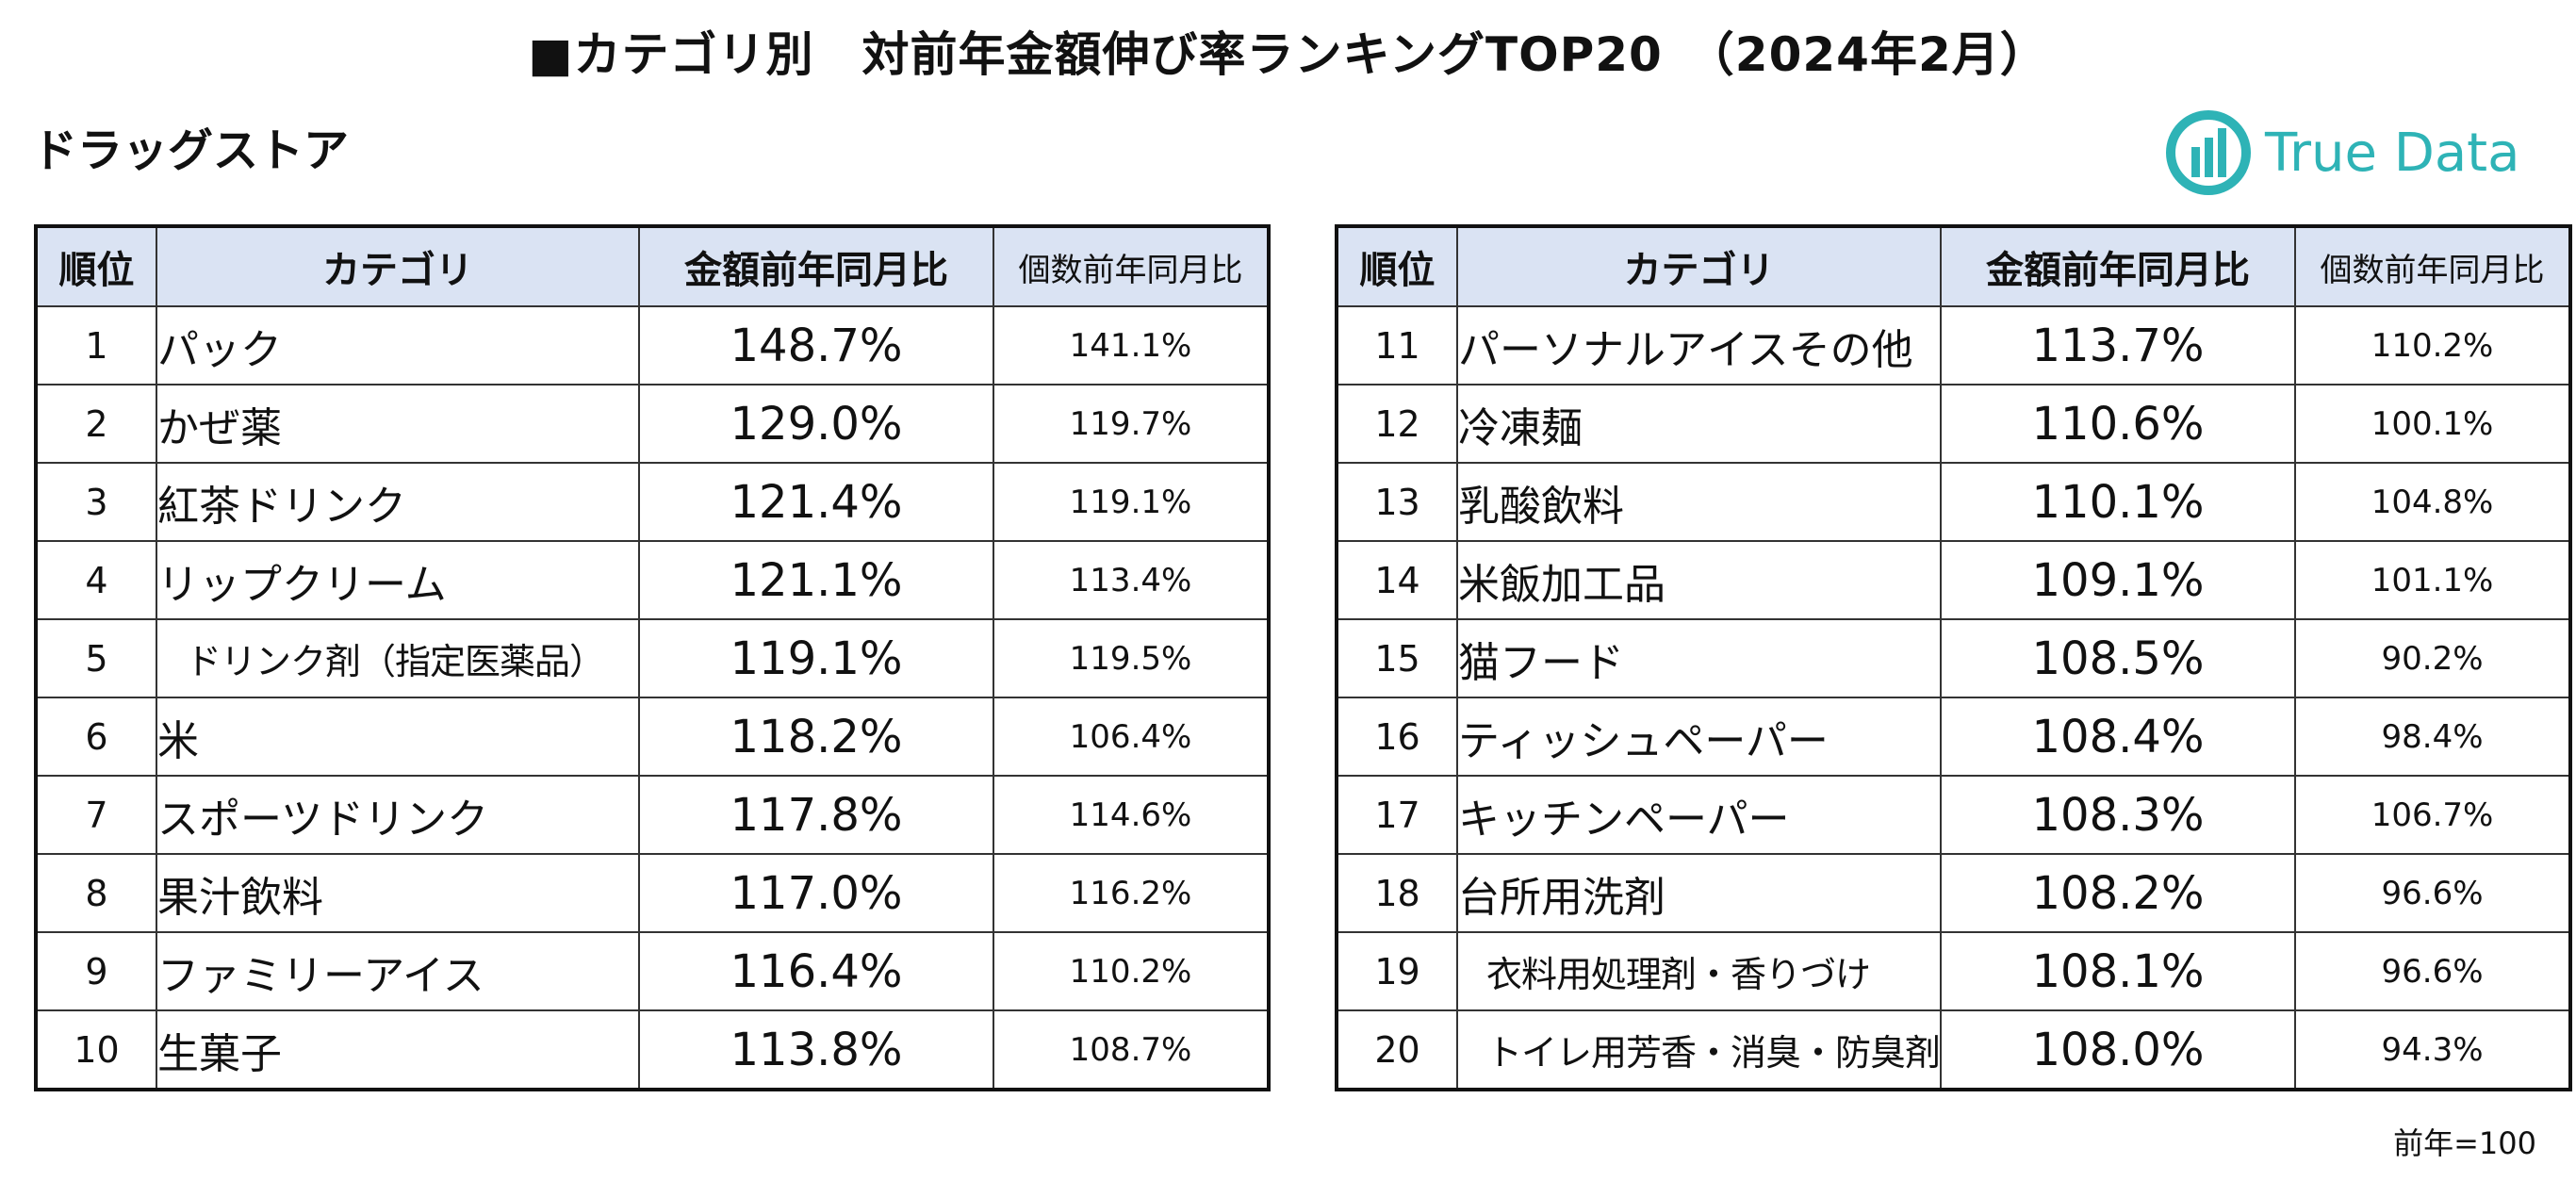  What do you see at coordinates (2392, 153) in the screenshot?
I see `logo-text: True Data` at bounding box center [2392, 153].